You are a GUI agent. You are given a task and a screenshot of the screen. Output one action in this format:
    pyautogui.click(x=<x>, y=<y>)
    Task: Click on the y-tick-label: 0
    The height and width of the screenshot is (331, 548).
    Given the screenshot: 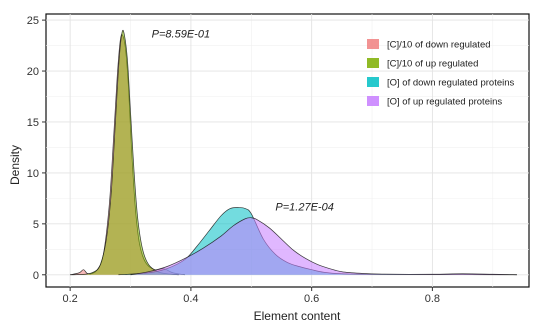 What is the action you would take?
    pyautogui.click(x=36, y=276)
    